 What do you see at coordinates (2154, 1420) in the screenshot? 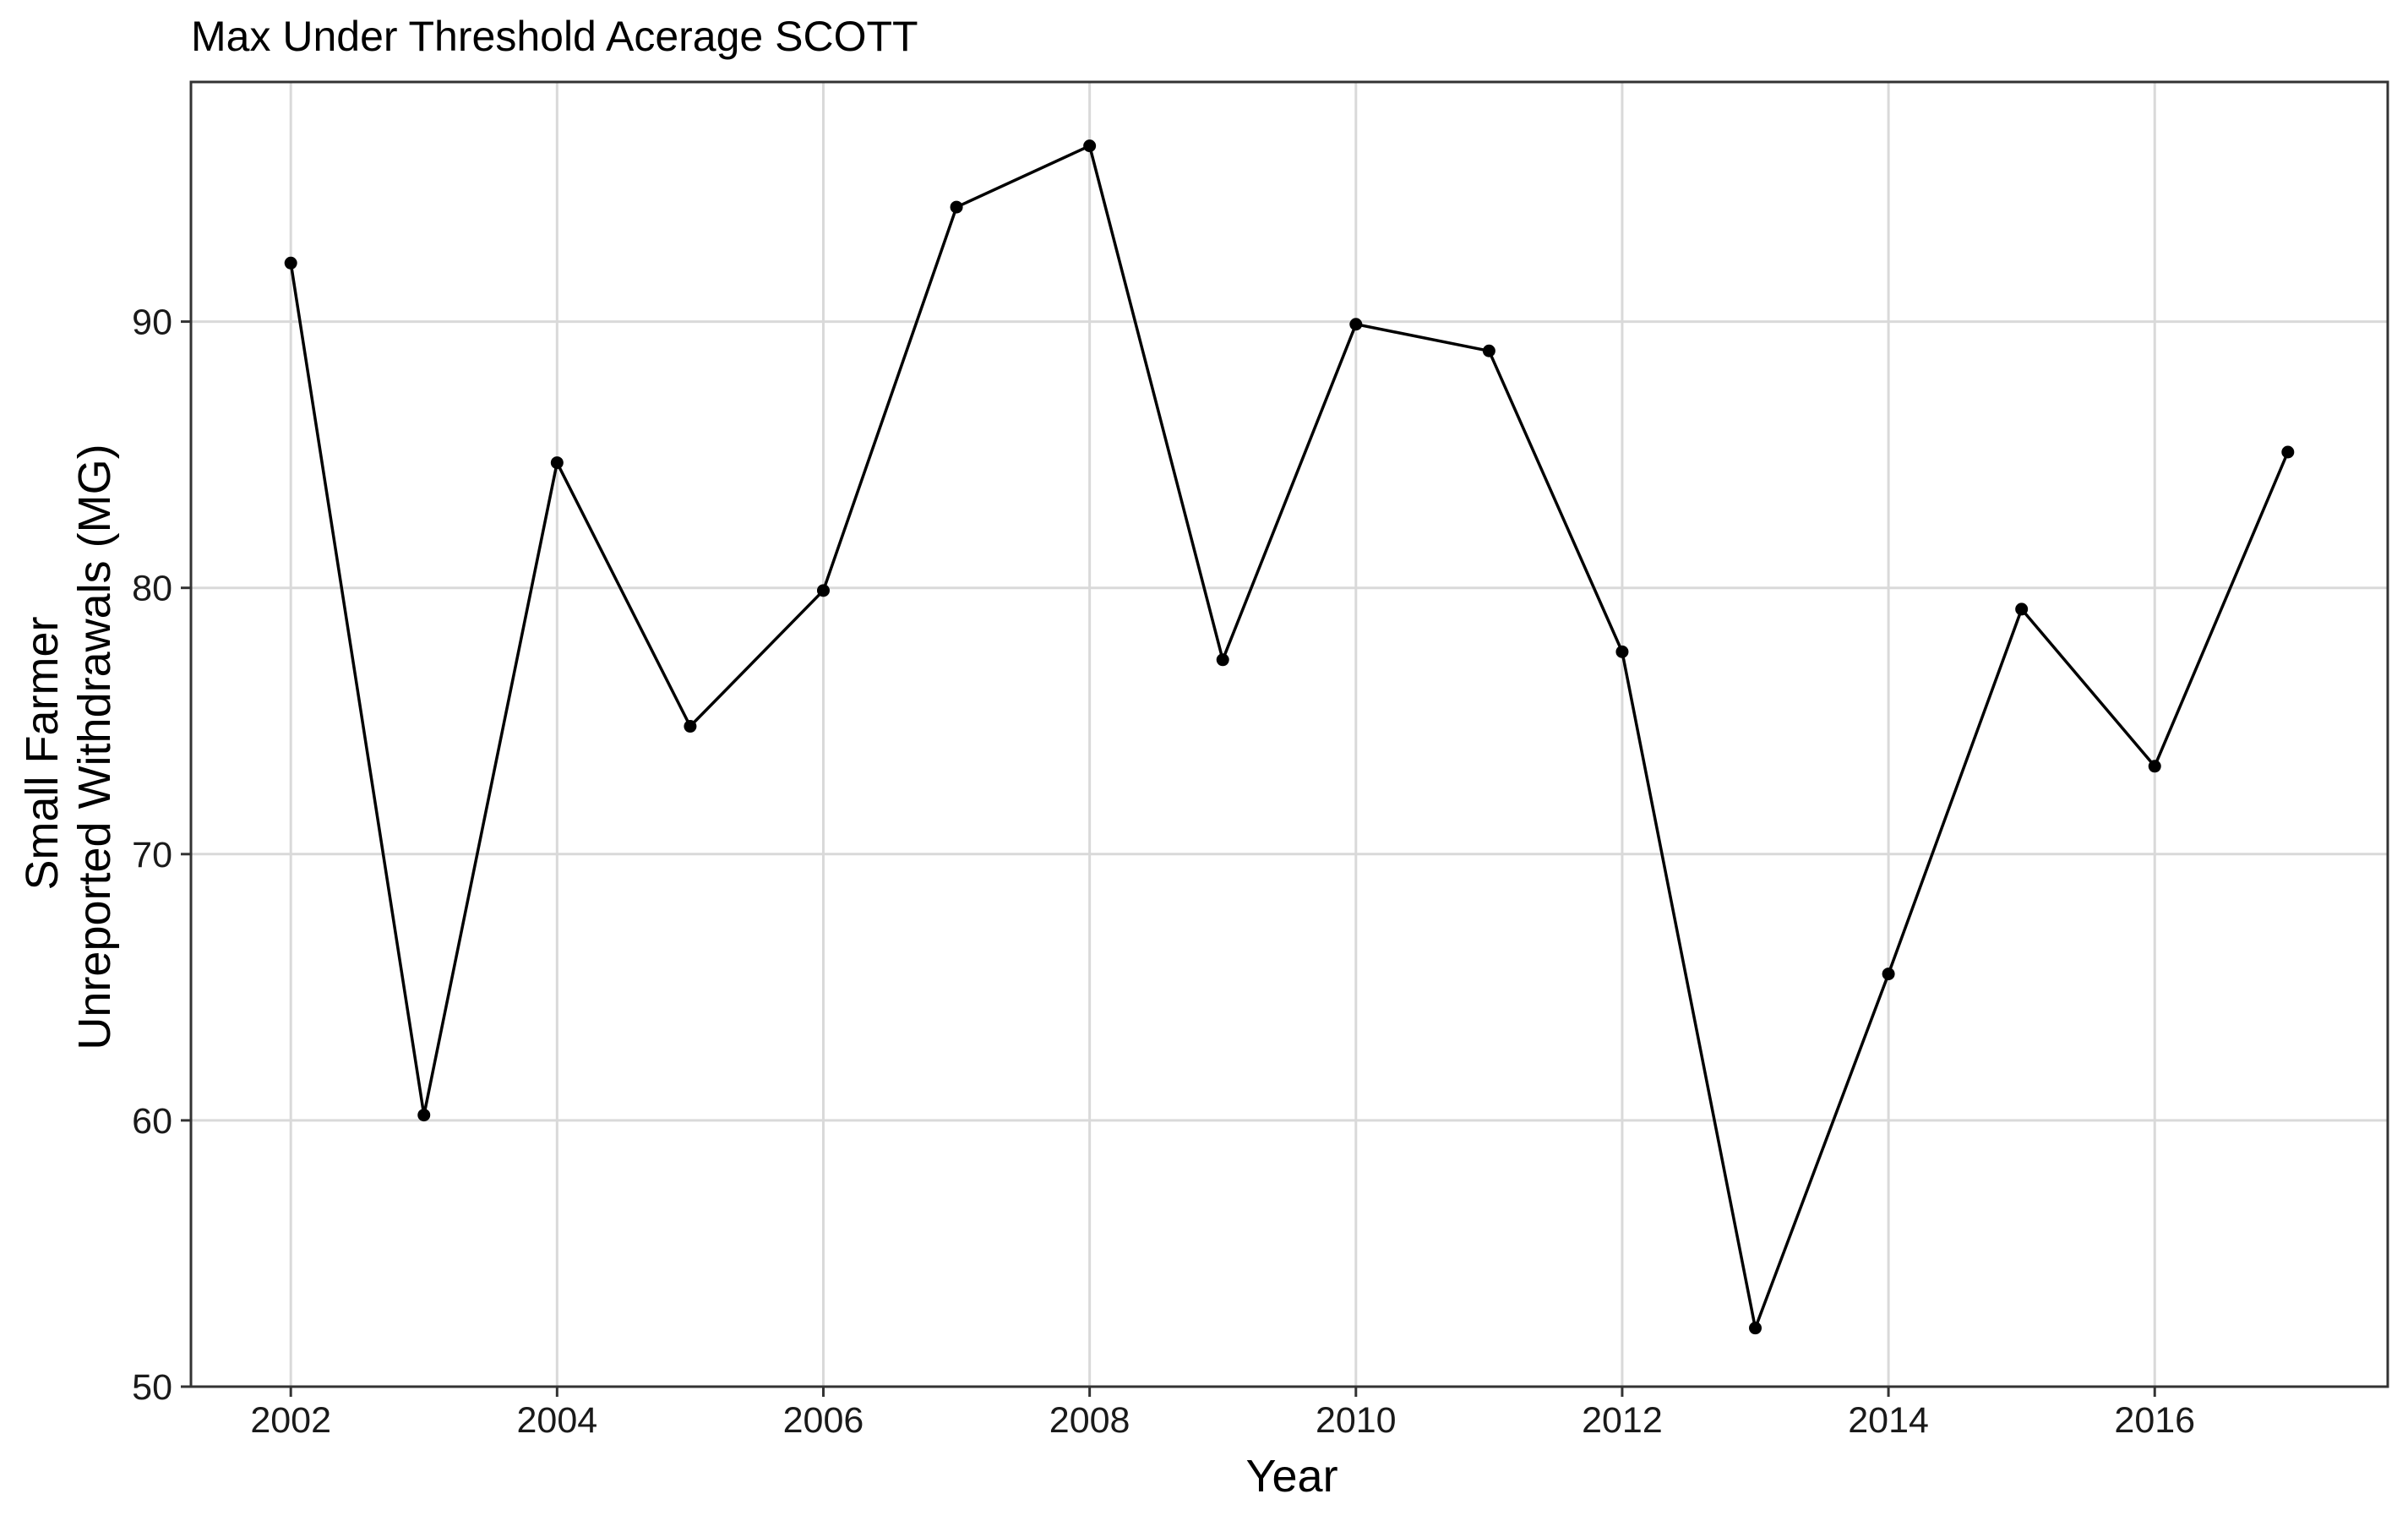
I see `x-tick-label: 2016` at bounding box center [2154, 1420].